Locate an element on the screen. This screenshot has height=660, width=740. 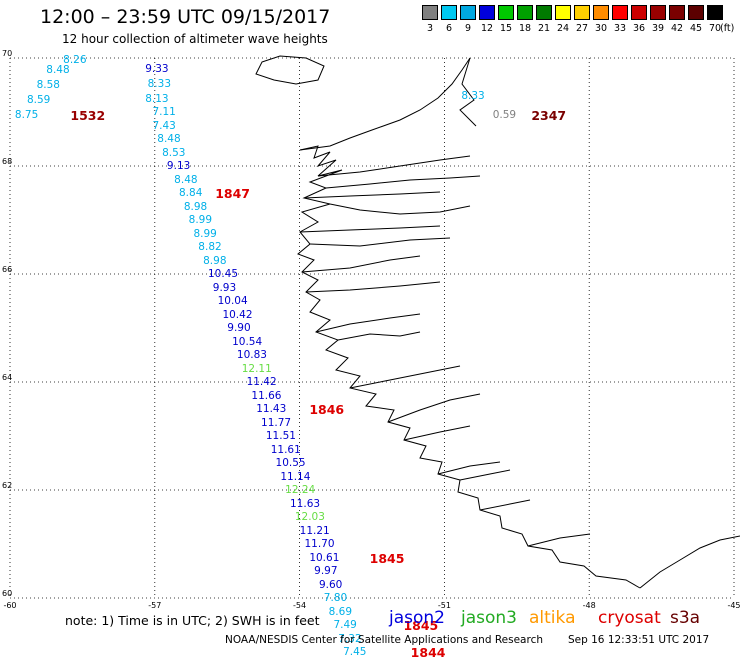
island-disko is located at coordinates (290, 70).